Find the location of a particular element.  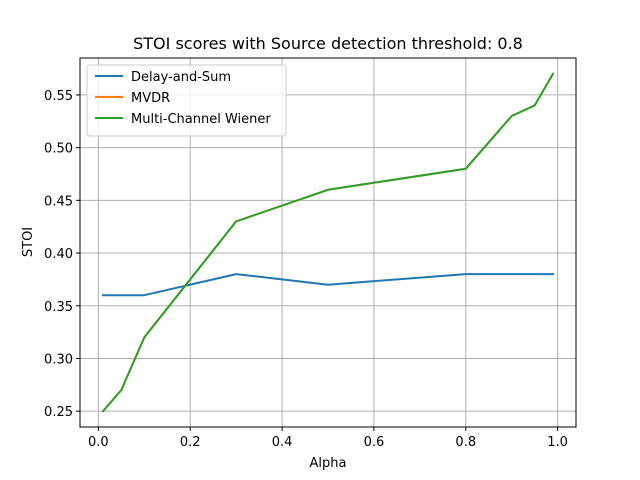

legend: Delay-and-Sum MVDR Multi-Channel Wiener is located at coordinates (186, 100).